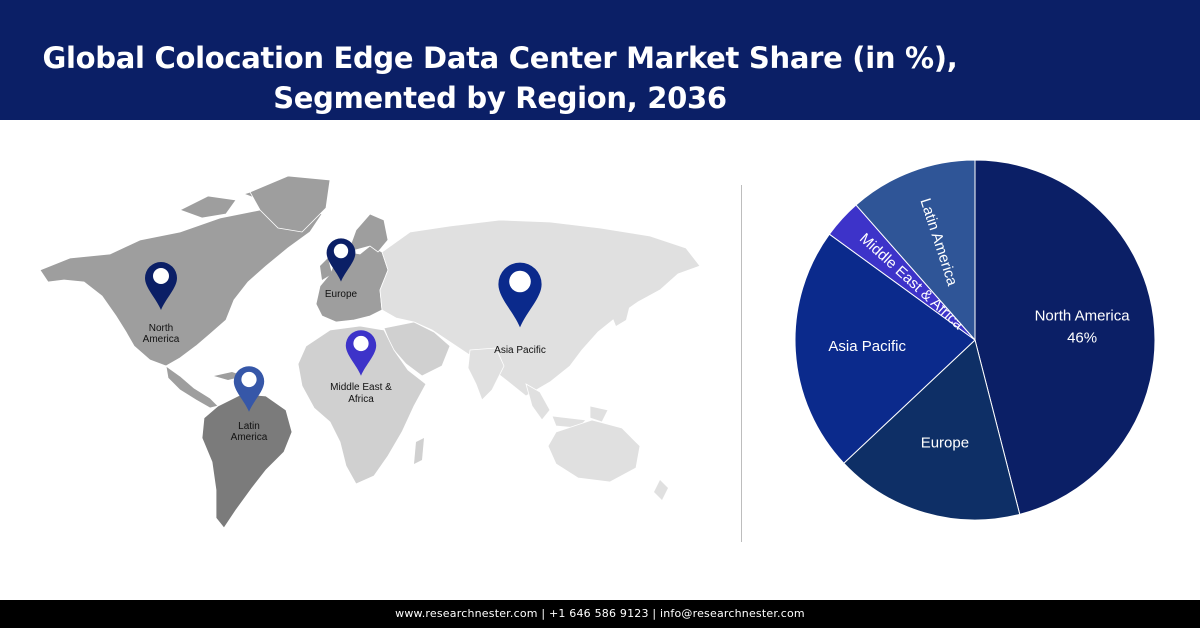  What do you see at coordinates (361, 387) in the screenshot?
I see `map-pin-label-middle-east-africa: Middle East &` at bounding box center [361, 387].